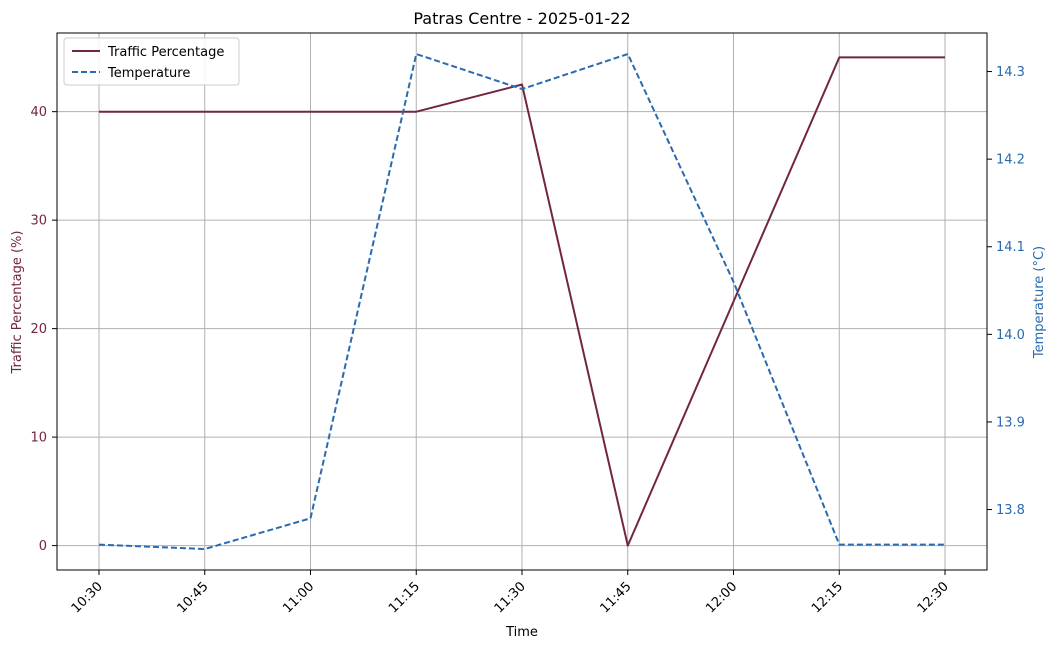 The height and width of the screenshot is (648, 1057). I want to click on legend-box, so click(151, 61).